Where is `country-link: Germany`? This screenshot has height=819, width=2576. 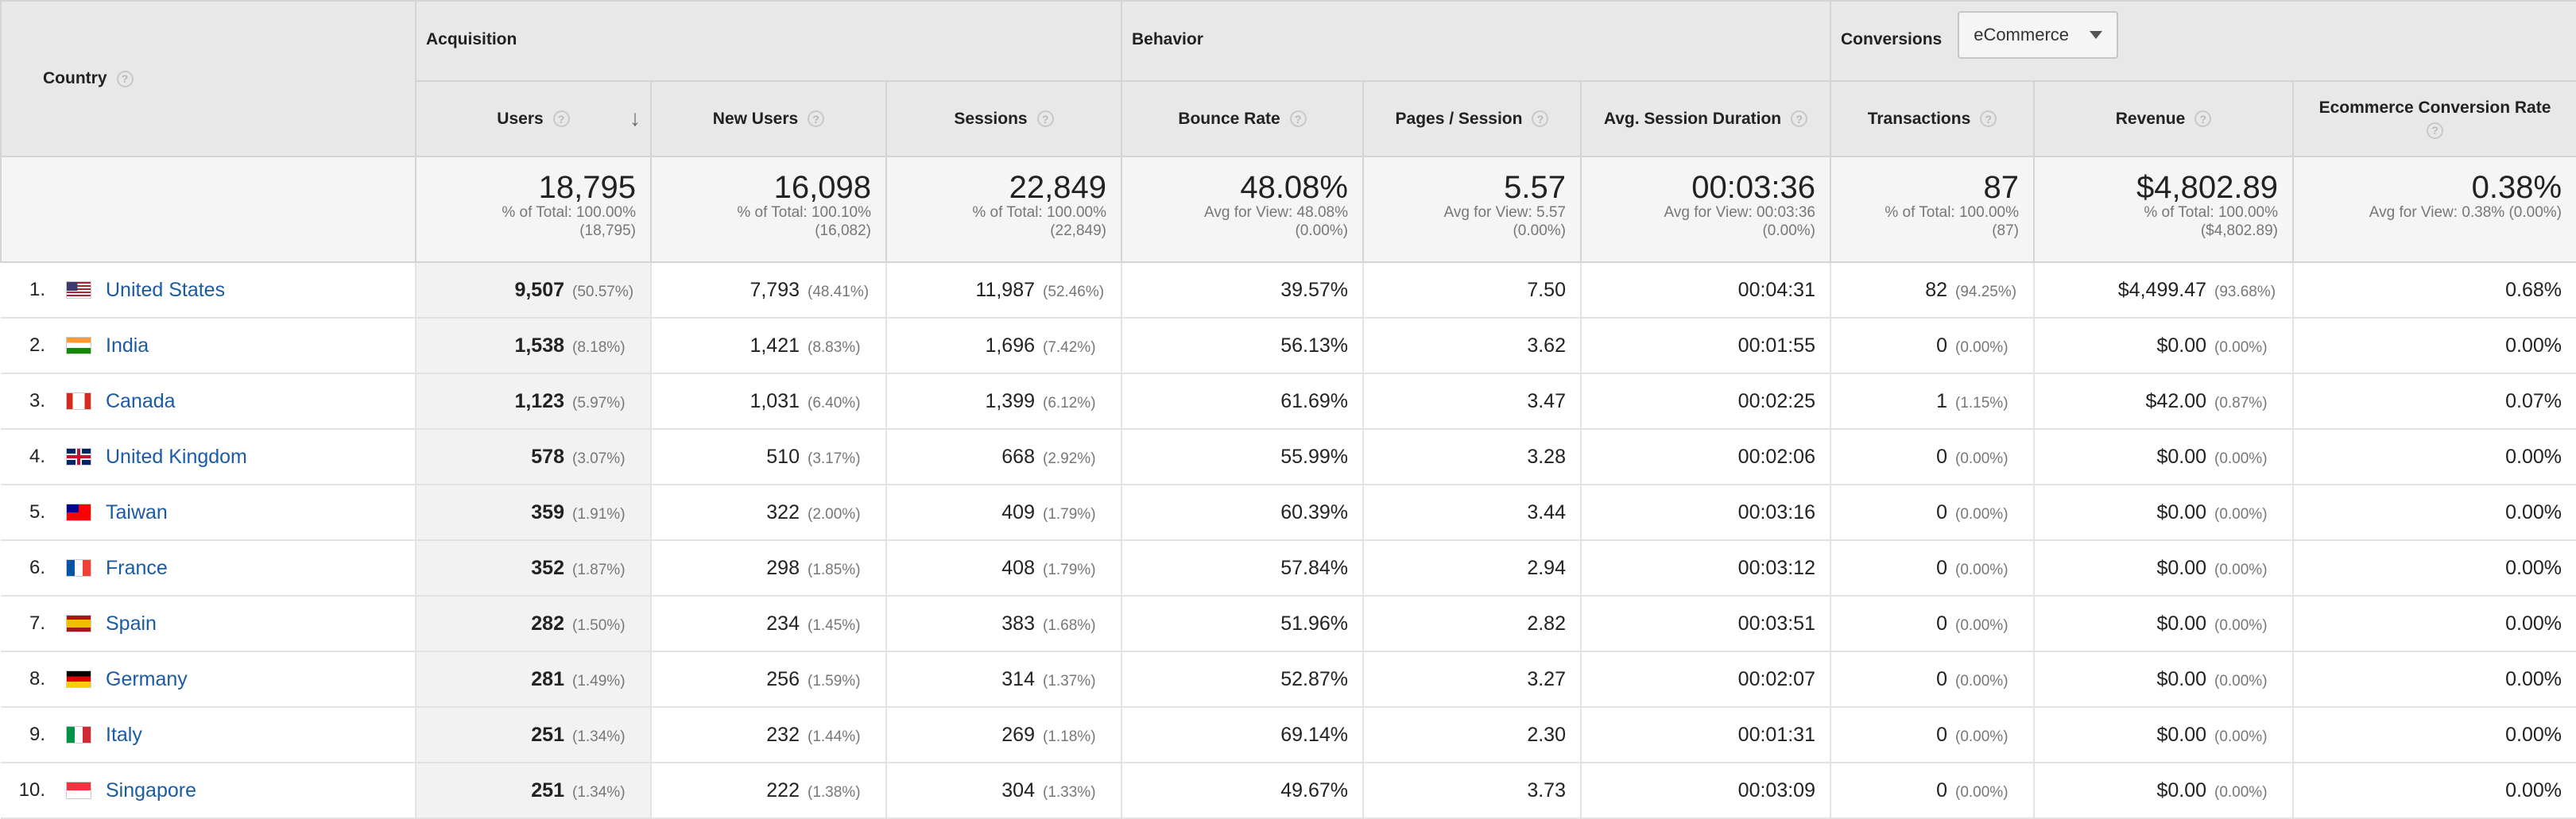
country-link: Germany is located at coordinates (147, 678).